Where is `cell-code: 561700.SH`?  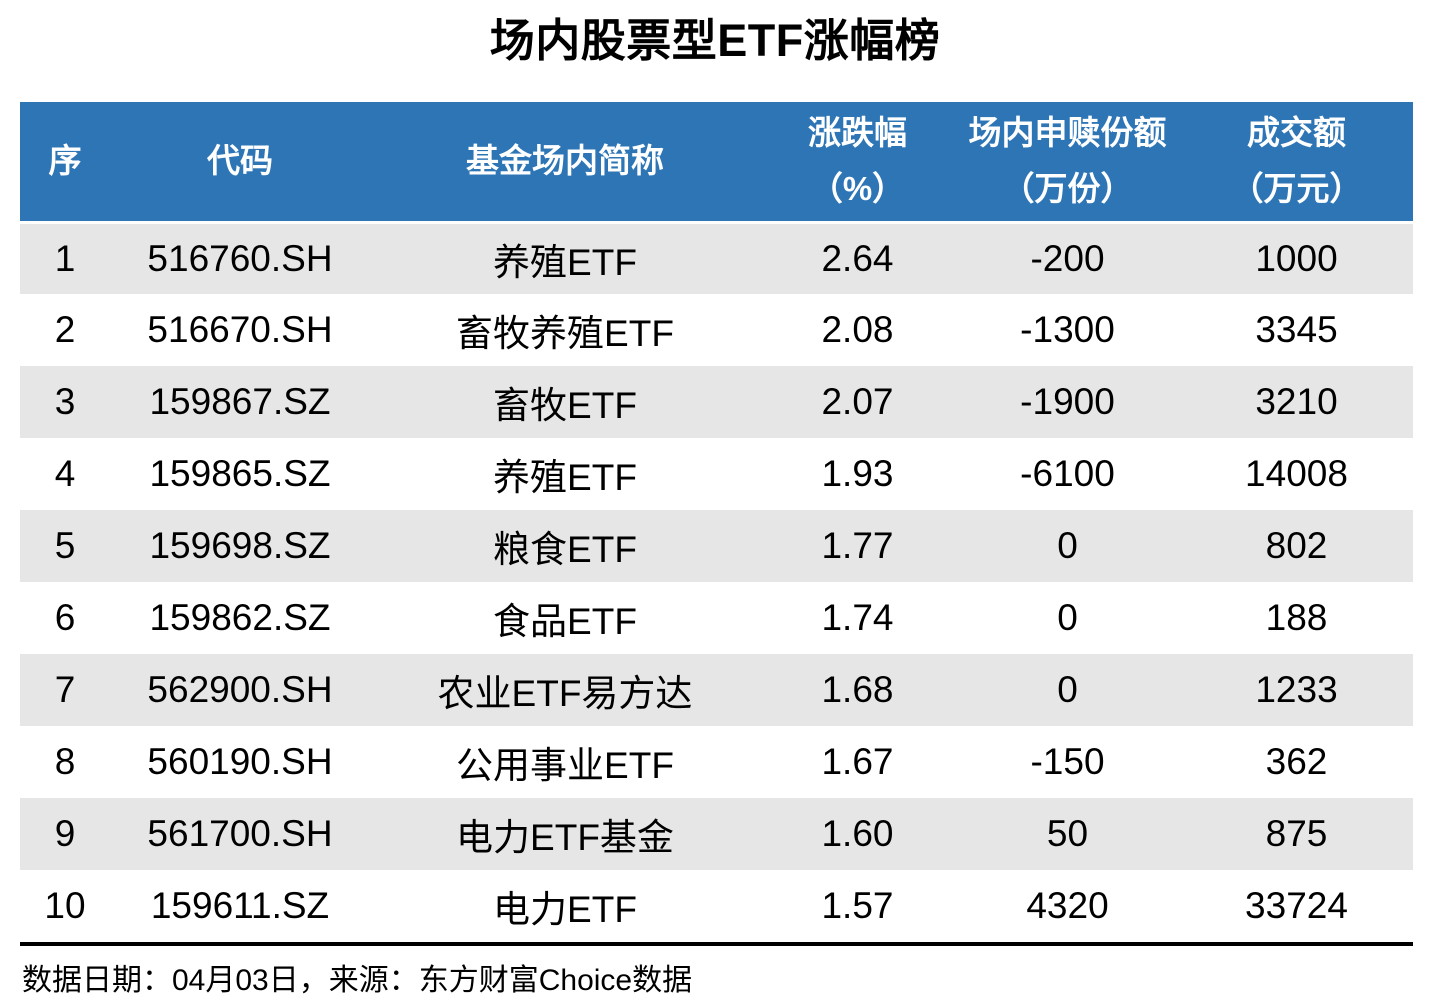 cell-code: 561700.SH is located at coordinates (240, 834).